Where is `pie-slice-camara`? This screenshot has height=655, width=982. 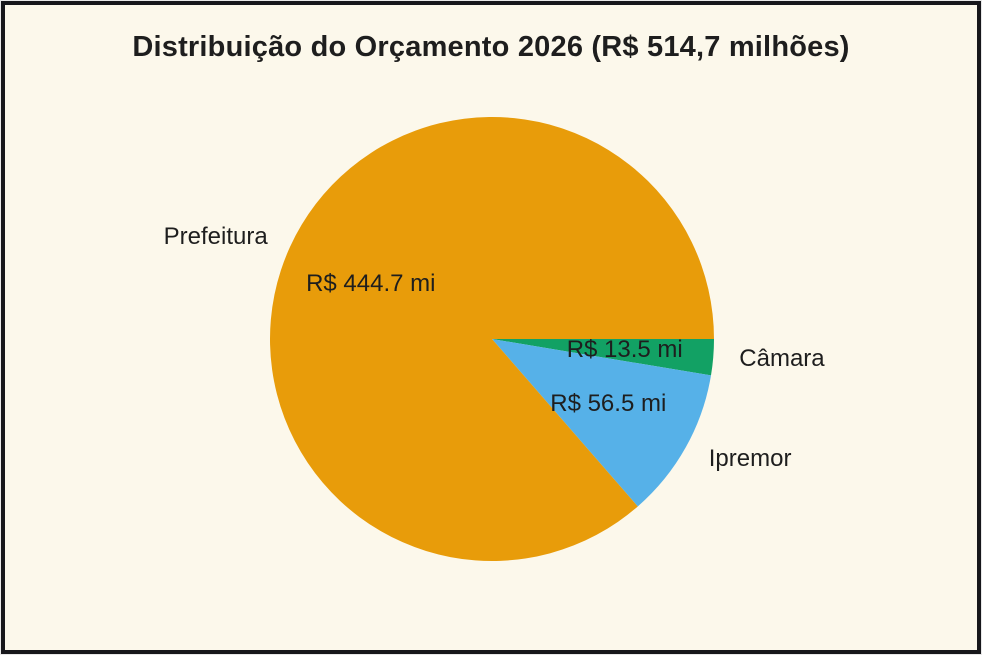
pie-slice-camara is located at coordinates (603, 357).